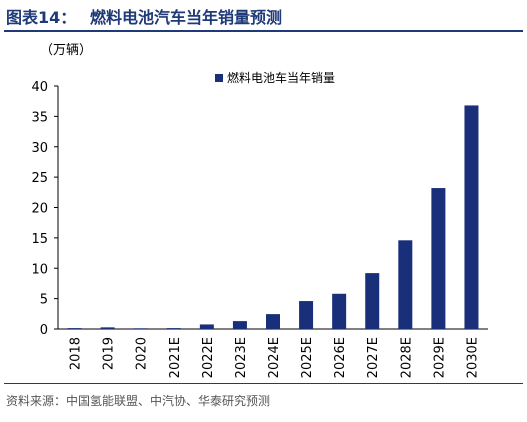 The height and width of the screenshot is (422, 527). I want to click on y-axis: 0 5 10 15 20 25 30 35 40, so click(45, 209).